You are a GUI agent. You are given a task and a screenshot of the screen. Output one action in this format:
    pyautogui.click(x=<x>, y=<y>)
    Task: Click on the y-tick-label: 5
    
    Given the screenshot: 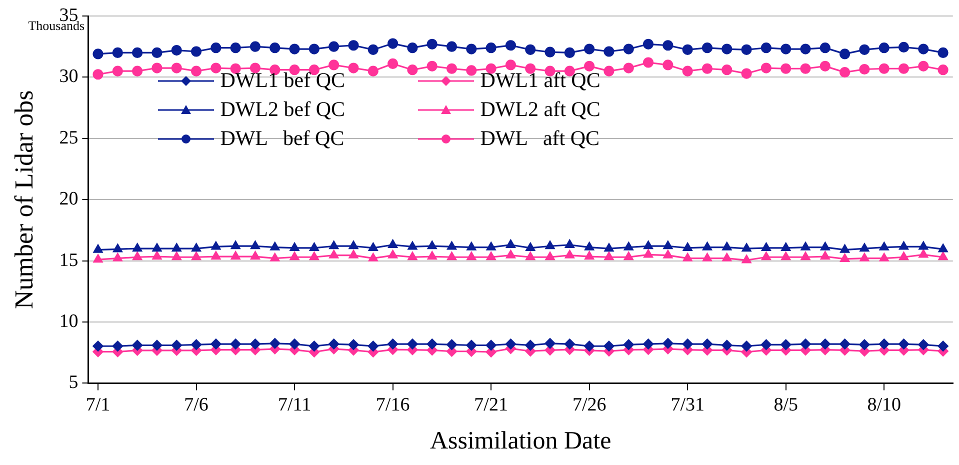 What is the action you would take?
    pyautogui.click(x=73, y=383)
    